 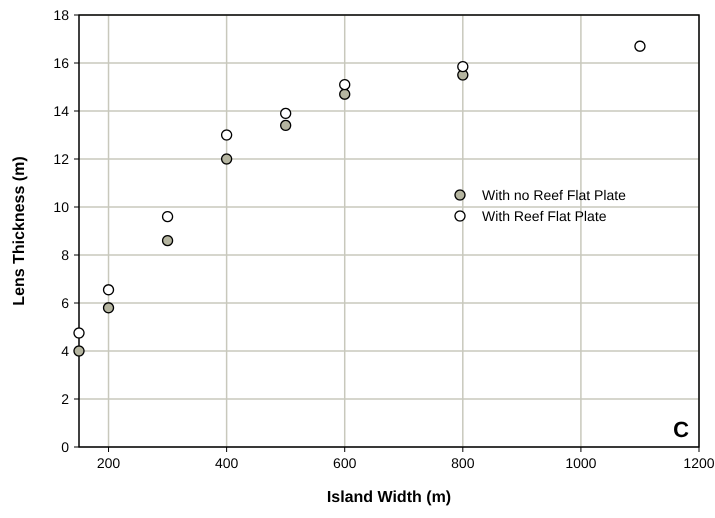 I want to click on y-tick-label: 6, so click(x=65, y=303).